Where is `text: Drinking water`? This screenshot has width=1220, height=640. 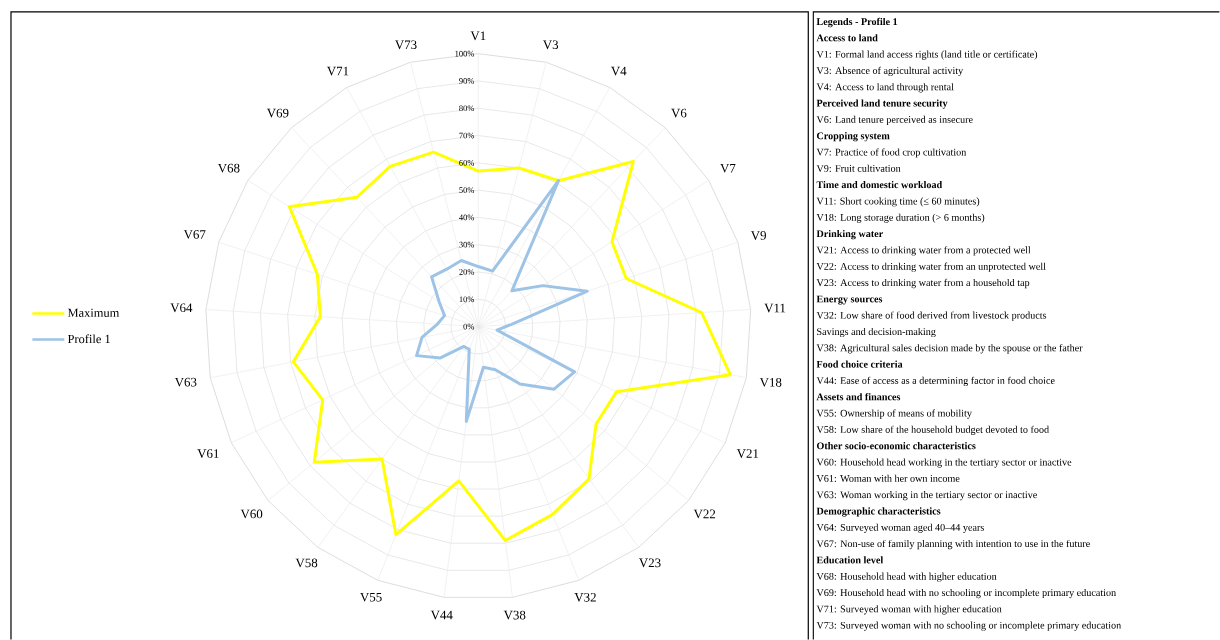 text: Drinking water is located at coordinates (849, 234).